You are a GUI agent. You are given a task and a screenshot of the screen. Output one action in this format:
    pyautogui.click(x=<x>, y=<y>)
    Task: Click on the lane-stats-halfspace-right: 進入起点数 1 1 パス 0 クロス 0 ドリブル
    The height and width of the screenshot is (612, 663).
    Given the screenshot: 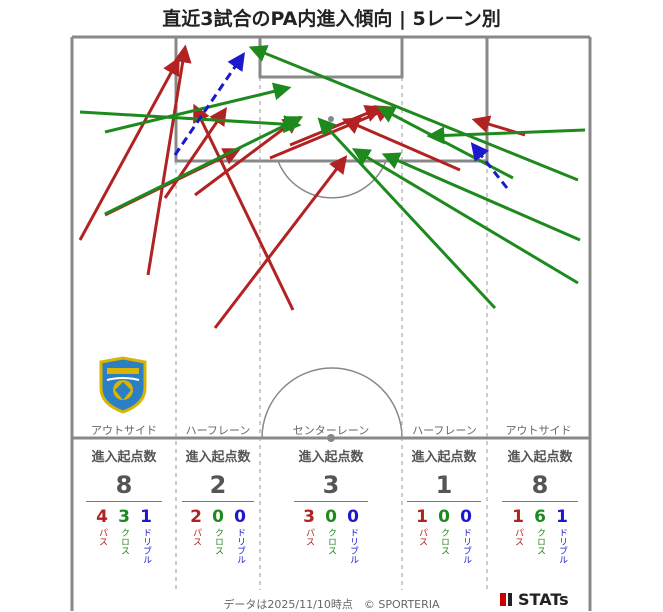 What is the action you would take?
    pyautogui.click(x=444, y=505)
    